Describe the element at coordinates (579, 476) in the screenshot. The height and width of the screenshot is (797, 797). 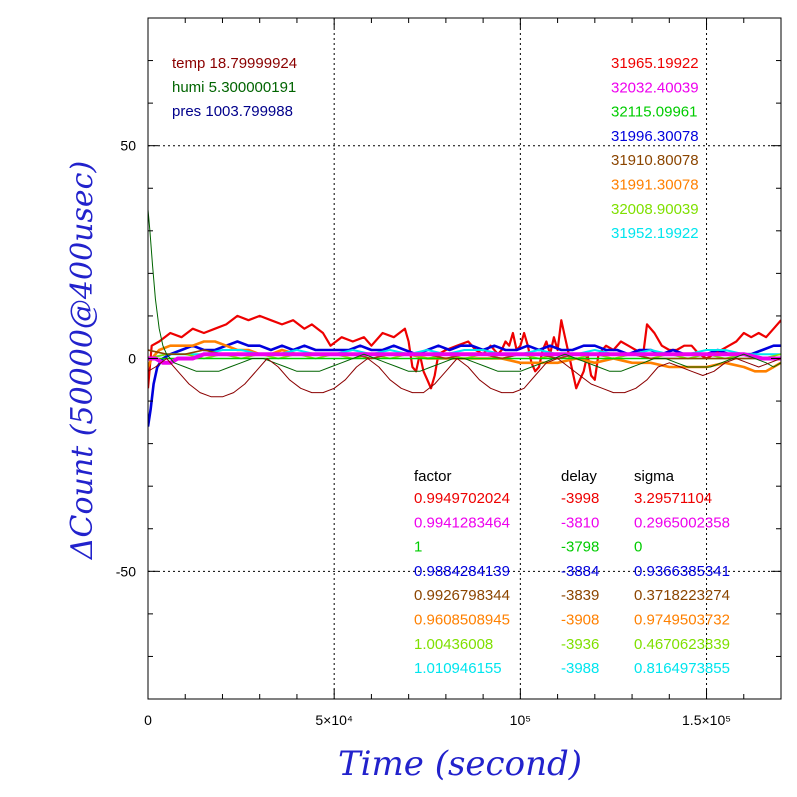
I see `fit-table-header: delay` at that location.